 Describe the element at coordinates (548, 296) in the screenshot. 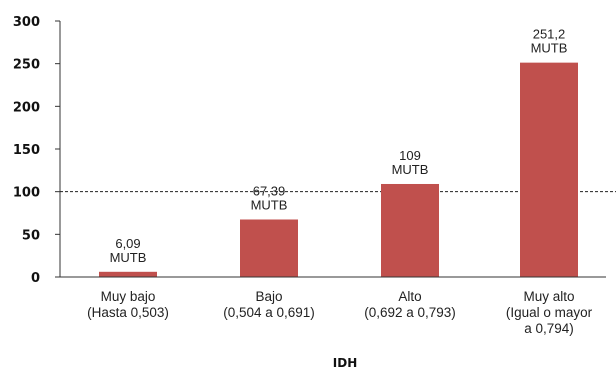

I see `x-tick-label: Muy alto` at that location.